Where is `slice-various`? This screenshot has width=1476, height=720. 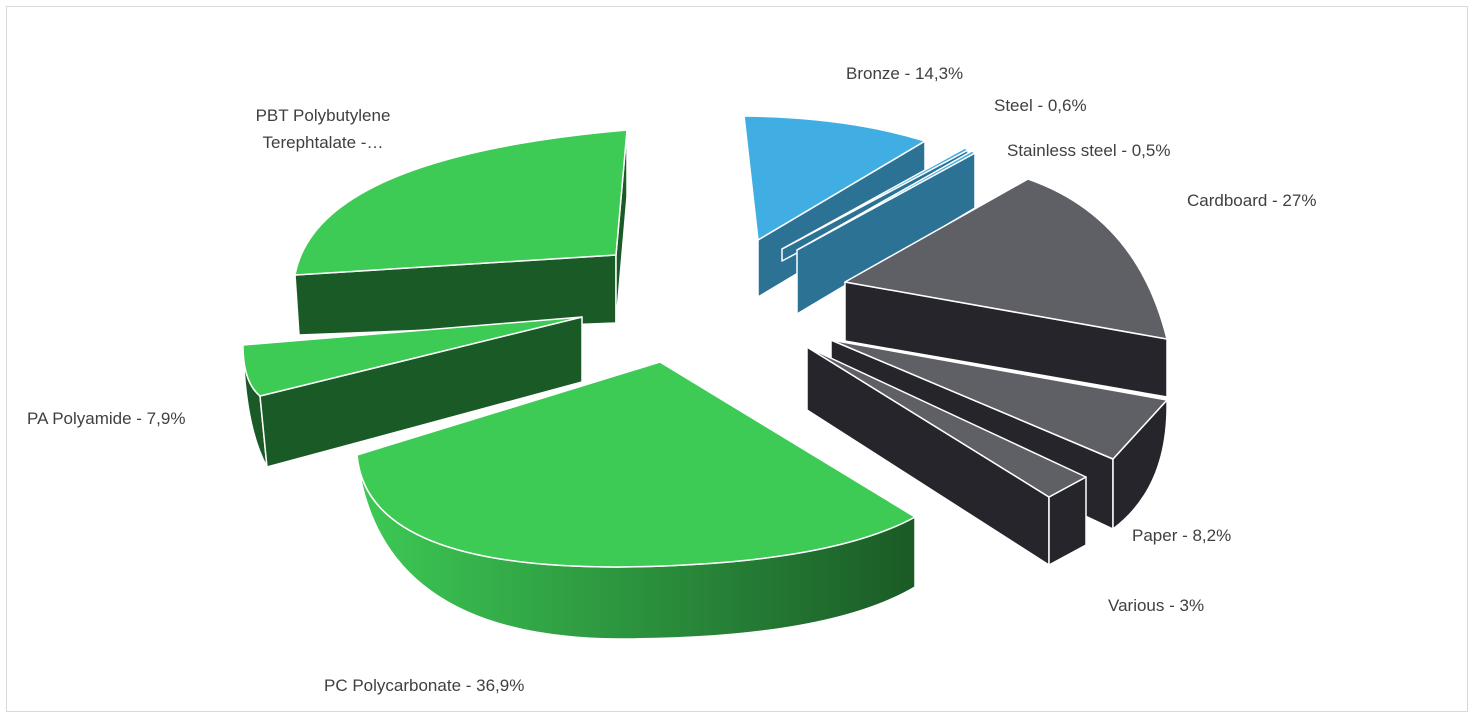
slice-various is located at coordinates (946, 456).